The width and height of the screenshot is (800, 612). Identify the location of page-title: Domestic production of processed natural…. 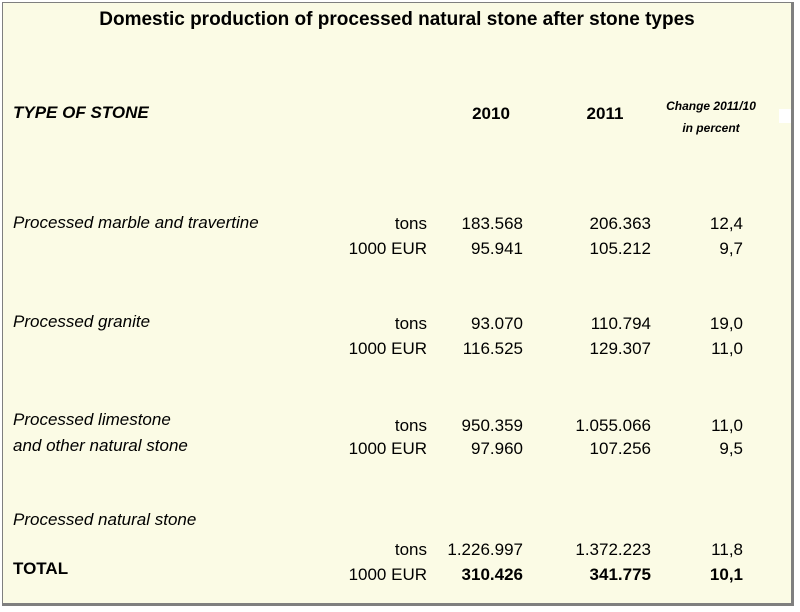
(397, 19).